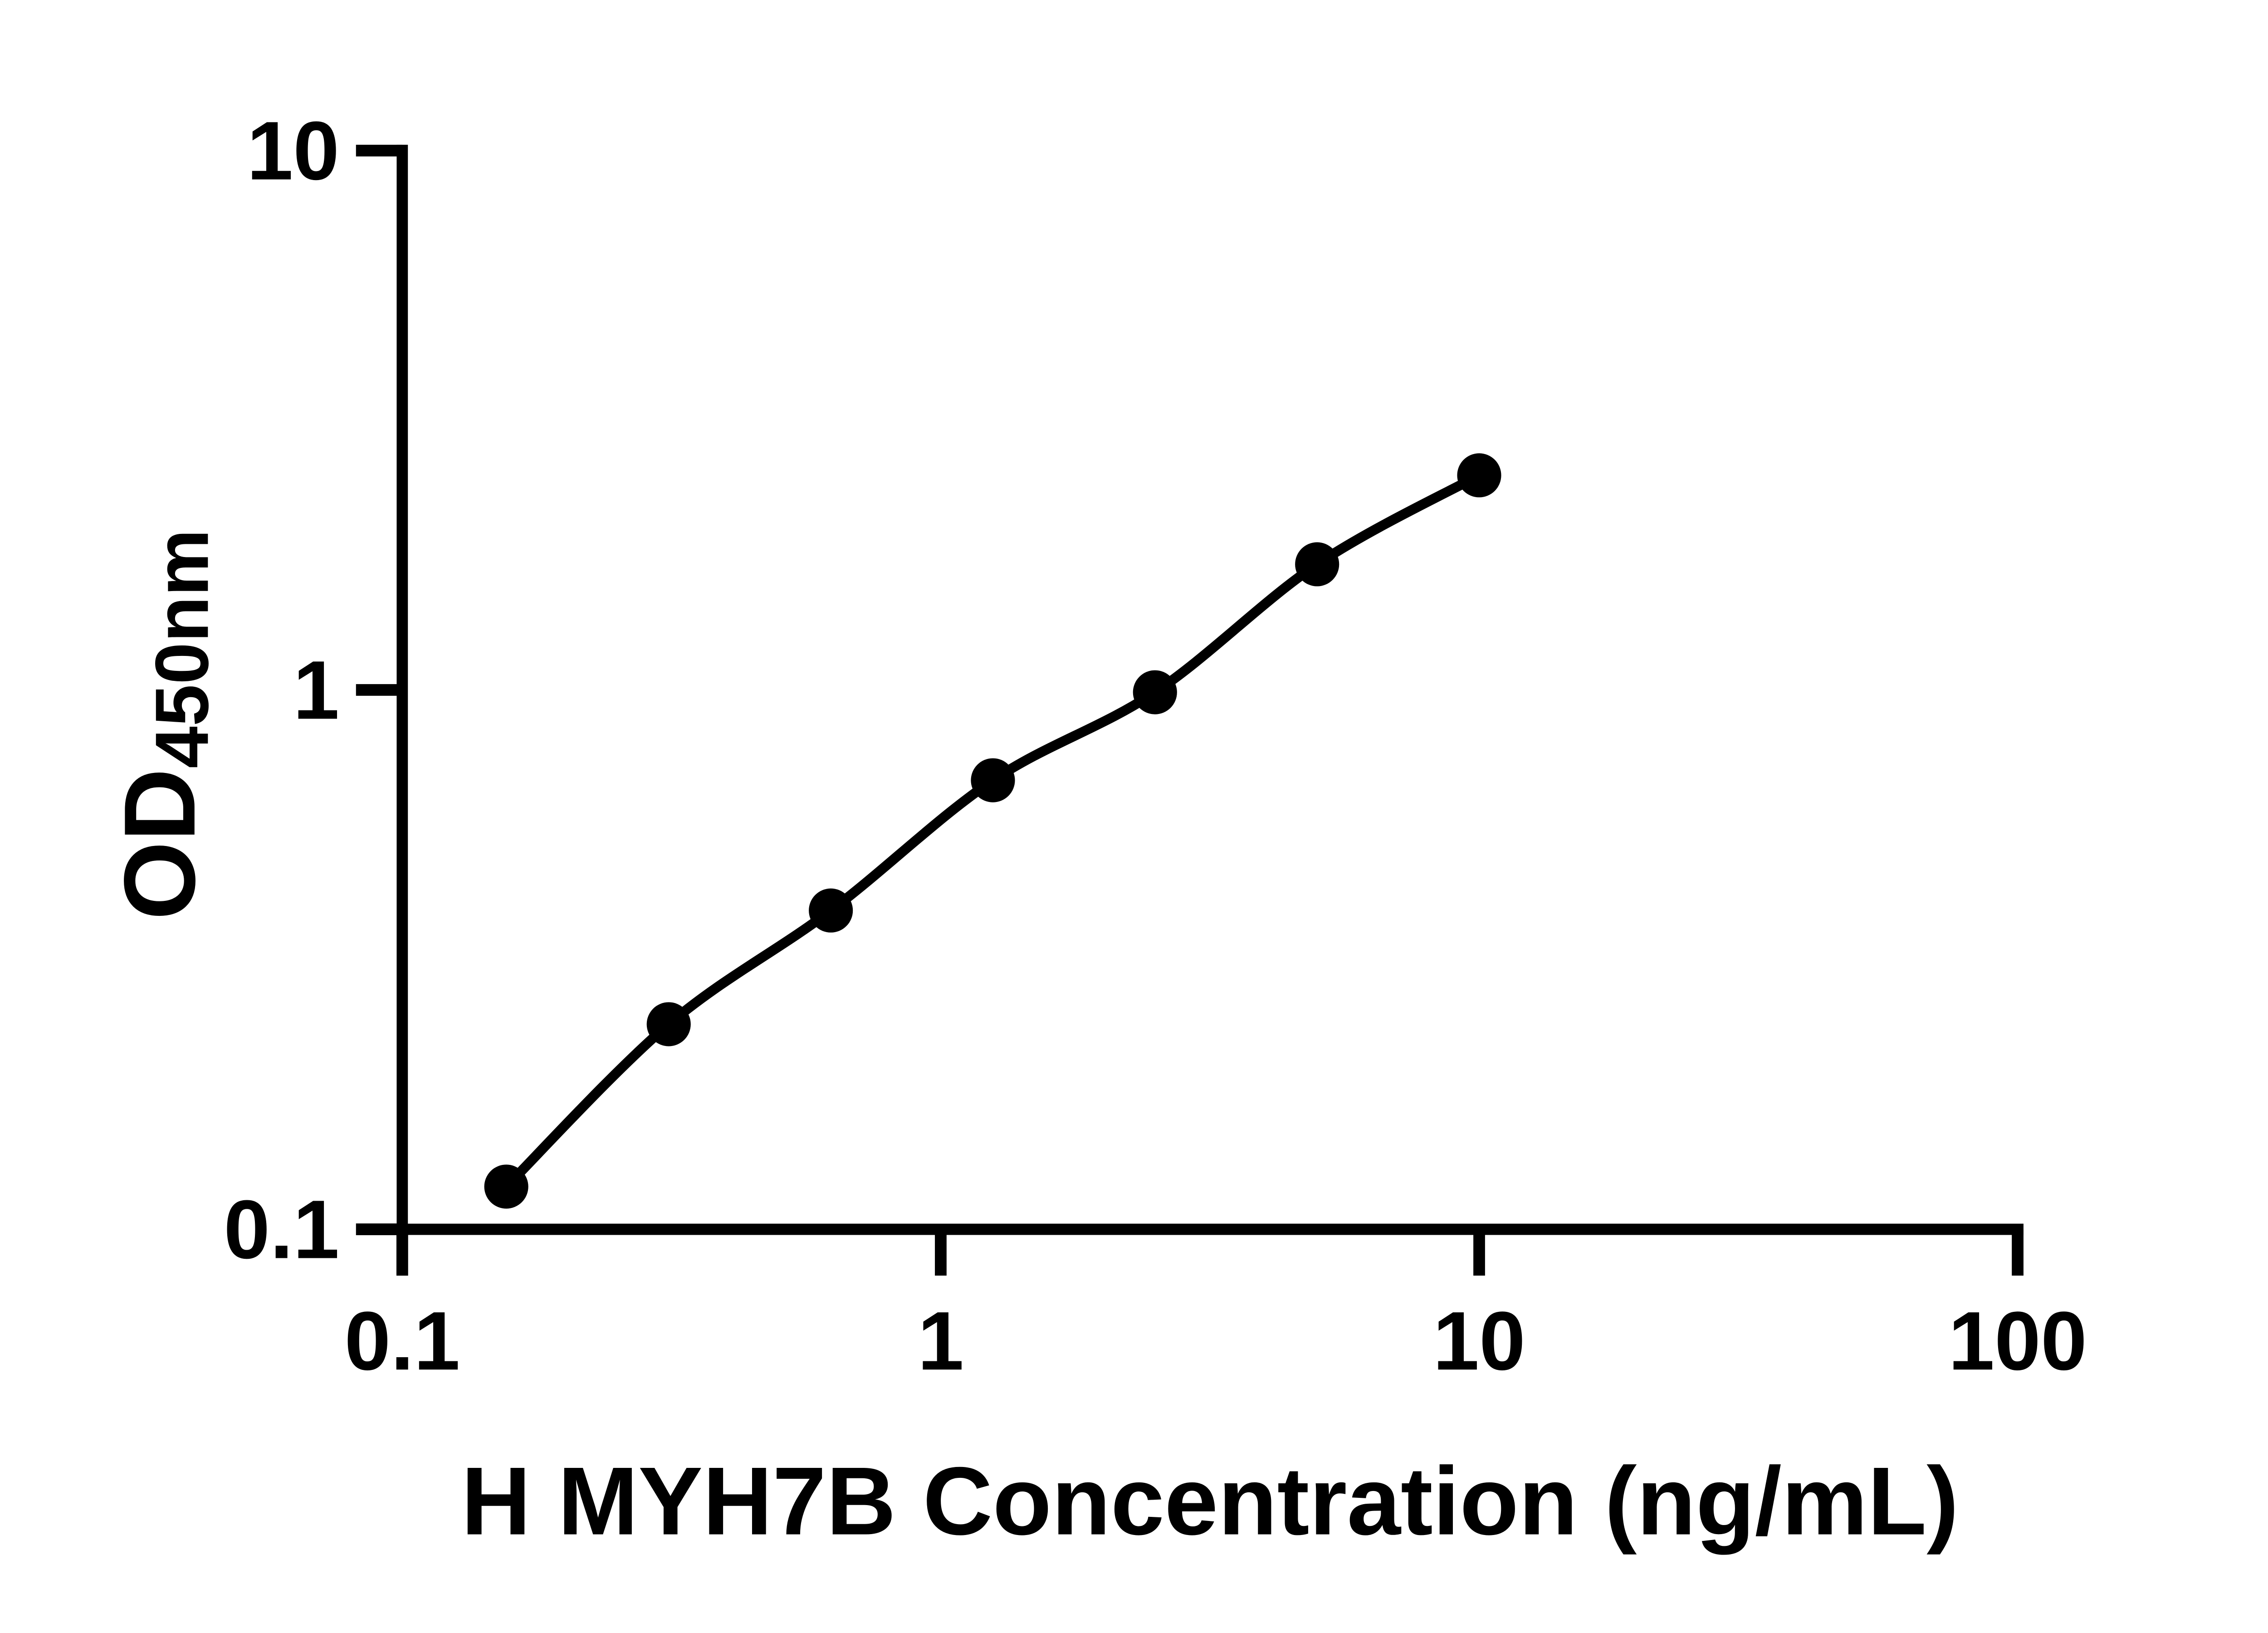  I want to click on y-axis-title-main: OD, so click(160, 844).